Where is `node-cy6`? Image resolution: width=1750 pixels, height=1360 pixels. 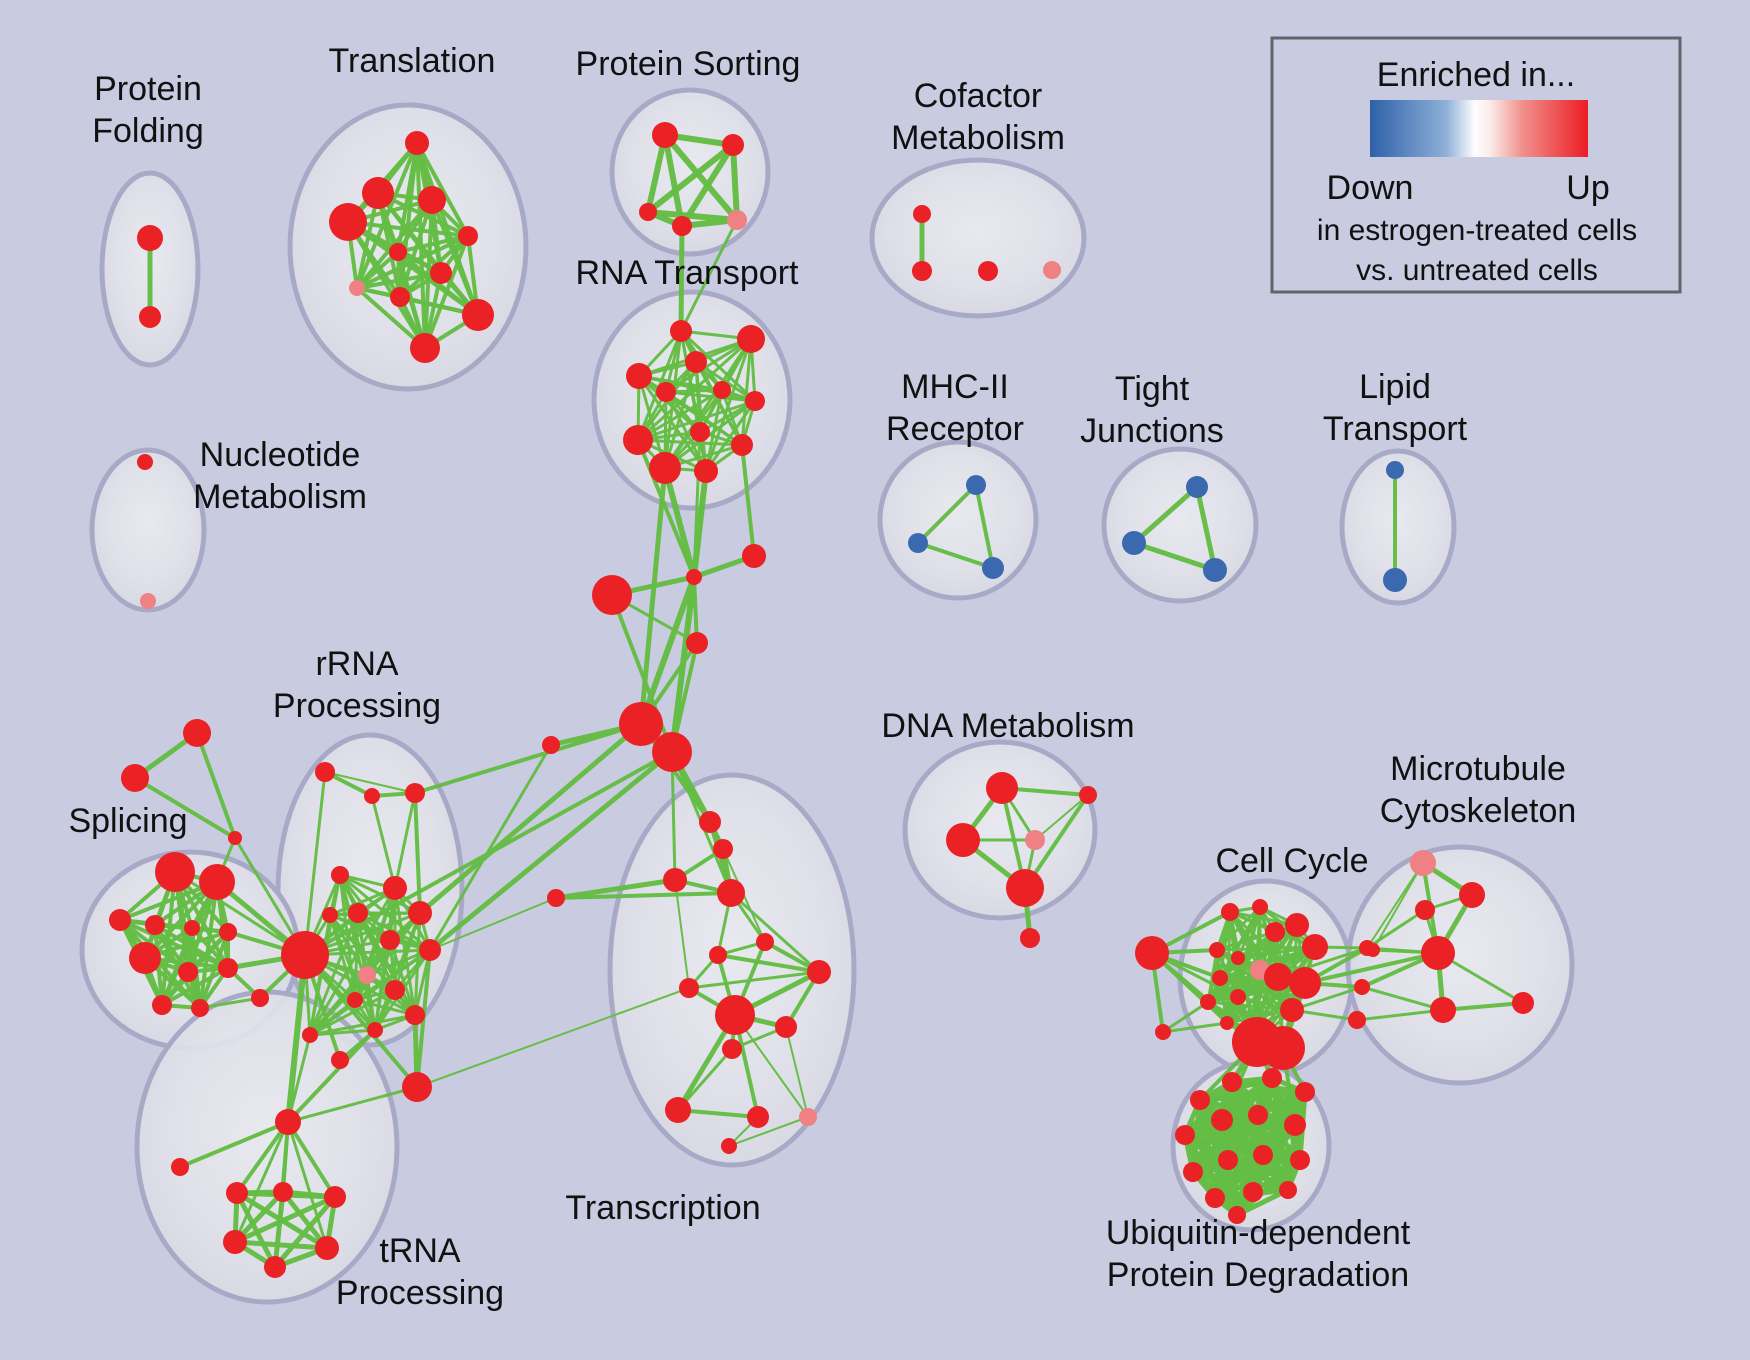
node-cy6 is located at coordinates (1217, 950).